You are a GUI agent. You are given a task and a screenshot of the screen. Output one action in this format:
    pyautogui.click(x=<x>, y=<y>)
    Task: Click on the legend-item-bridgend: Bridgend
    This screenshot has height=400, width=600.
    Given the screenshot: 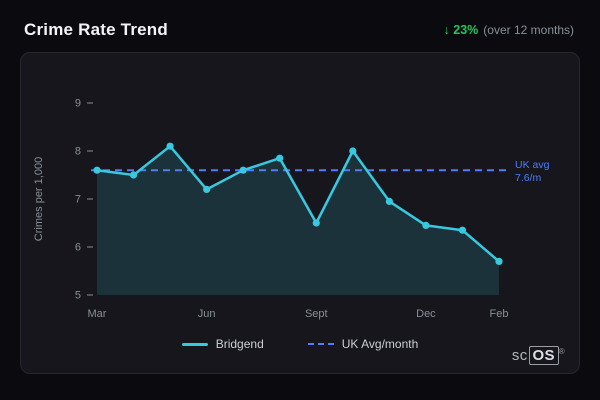 What is the action you would take?
    pyautogui.click(x=222, y=344)
    